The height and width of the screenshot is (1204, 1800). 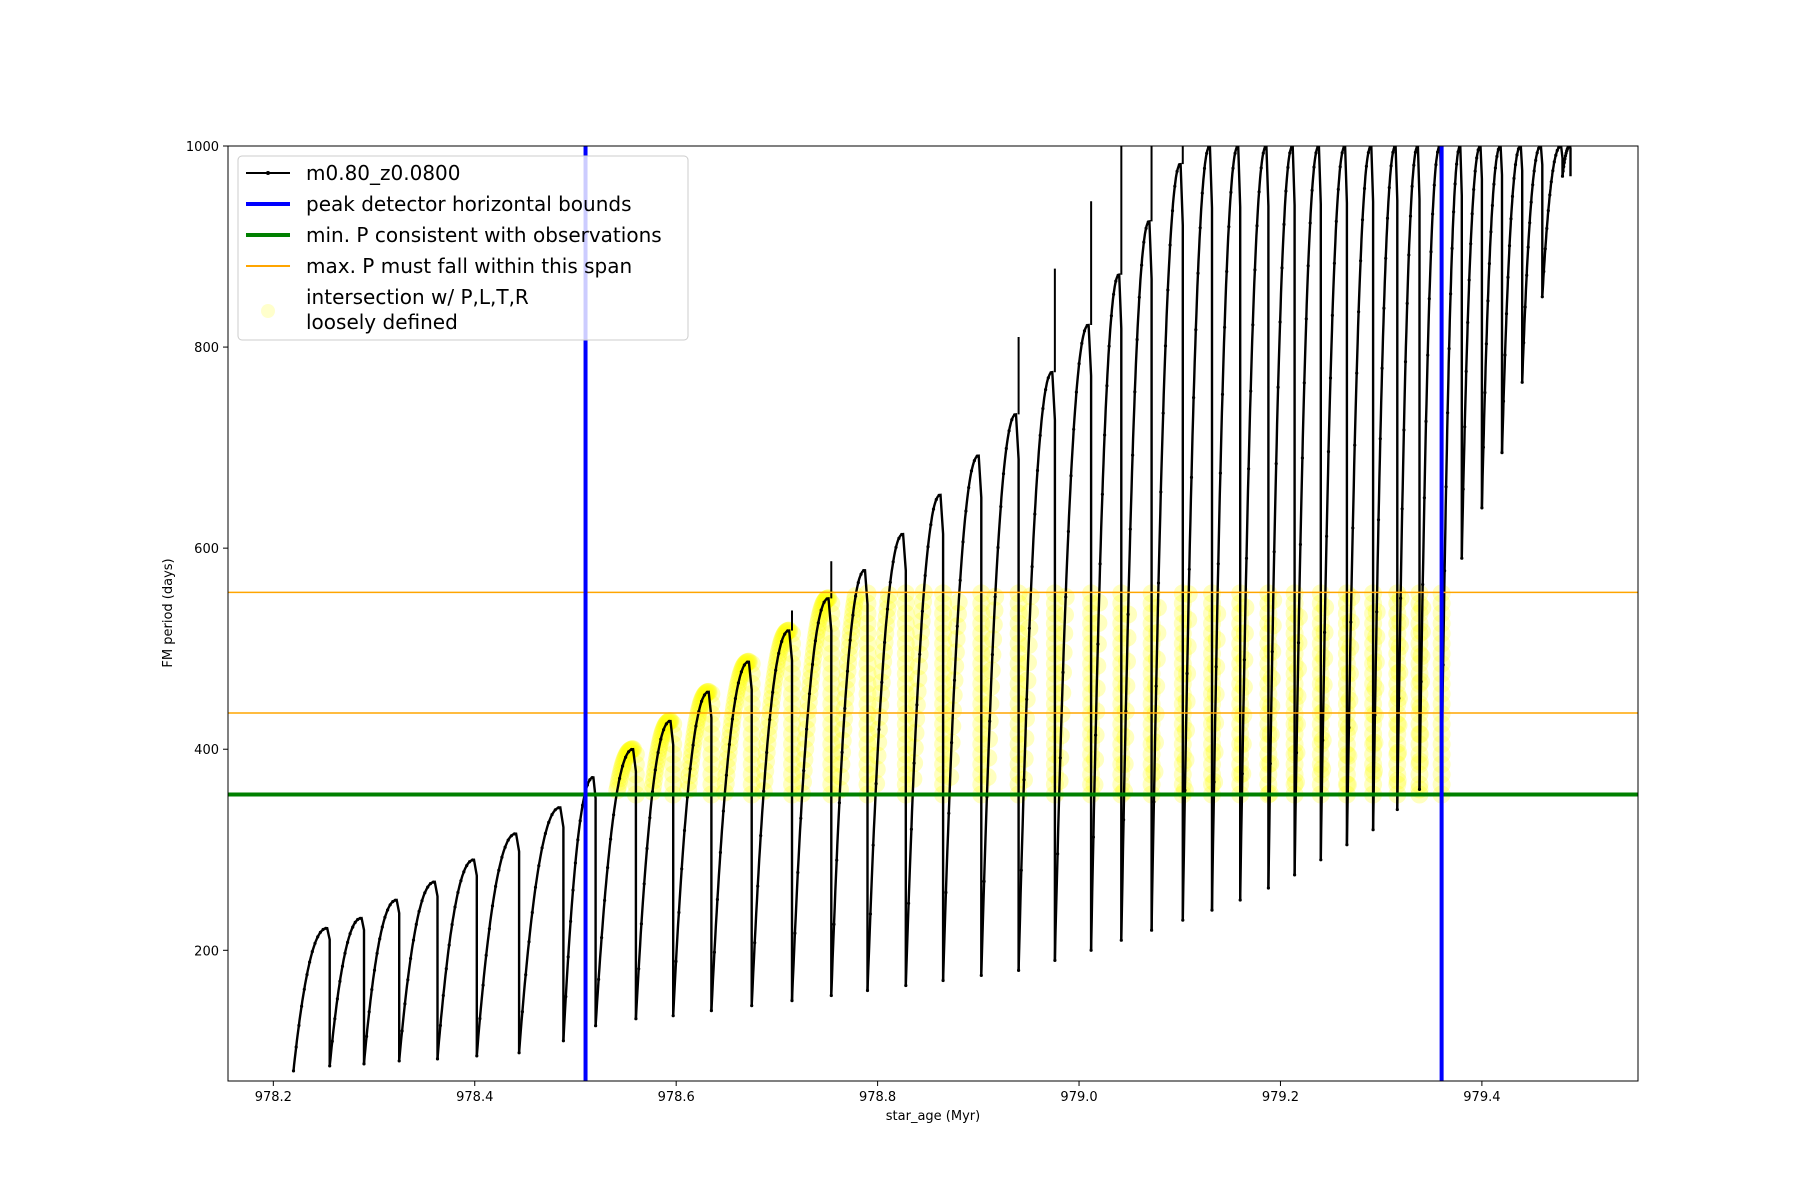 What do you see at coordinates (1481, 1097) in the screenshot?
I see `x-tick-label: 979.4` at bounding box center [1481, 1097].